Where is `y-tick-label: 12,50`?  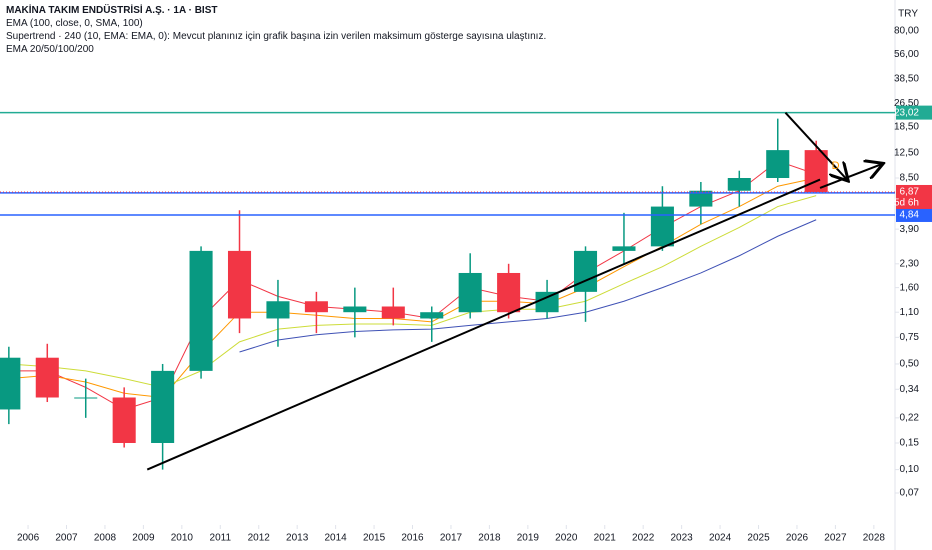 y-tick-label: 12,50 is located at coordinates (906, 152).